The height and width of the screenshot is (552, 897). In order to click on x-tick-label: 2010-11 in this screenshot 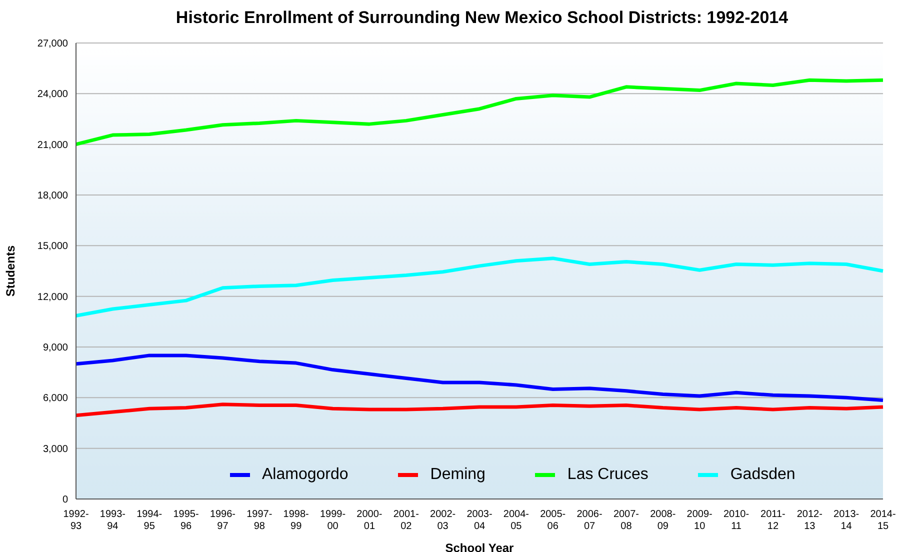, I will do `click(736, 520)`.